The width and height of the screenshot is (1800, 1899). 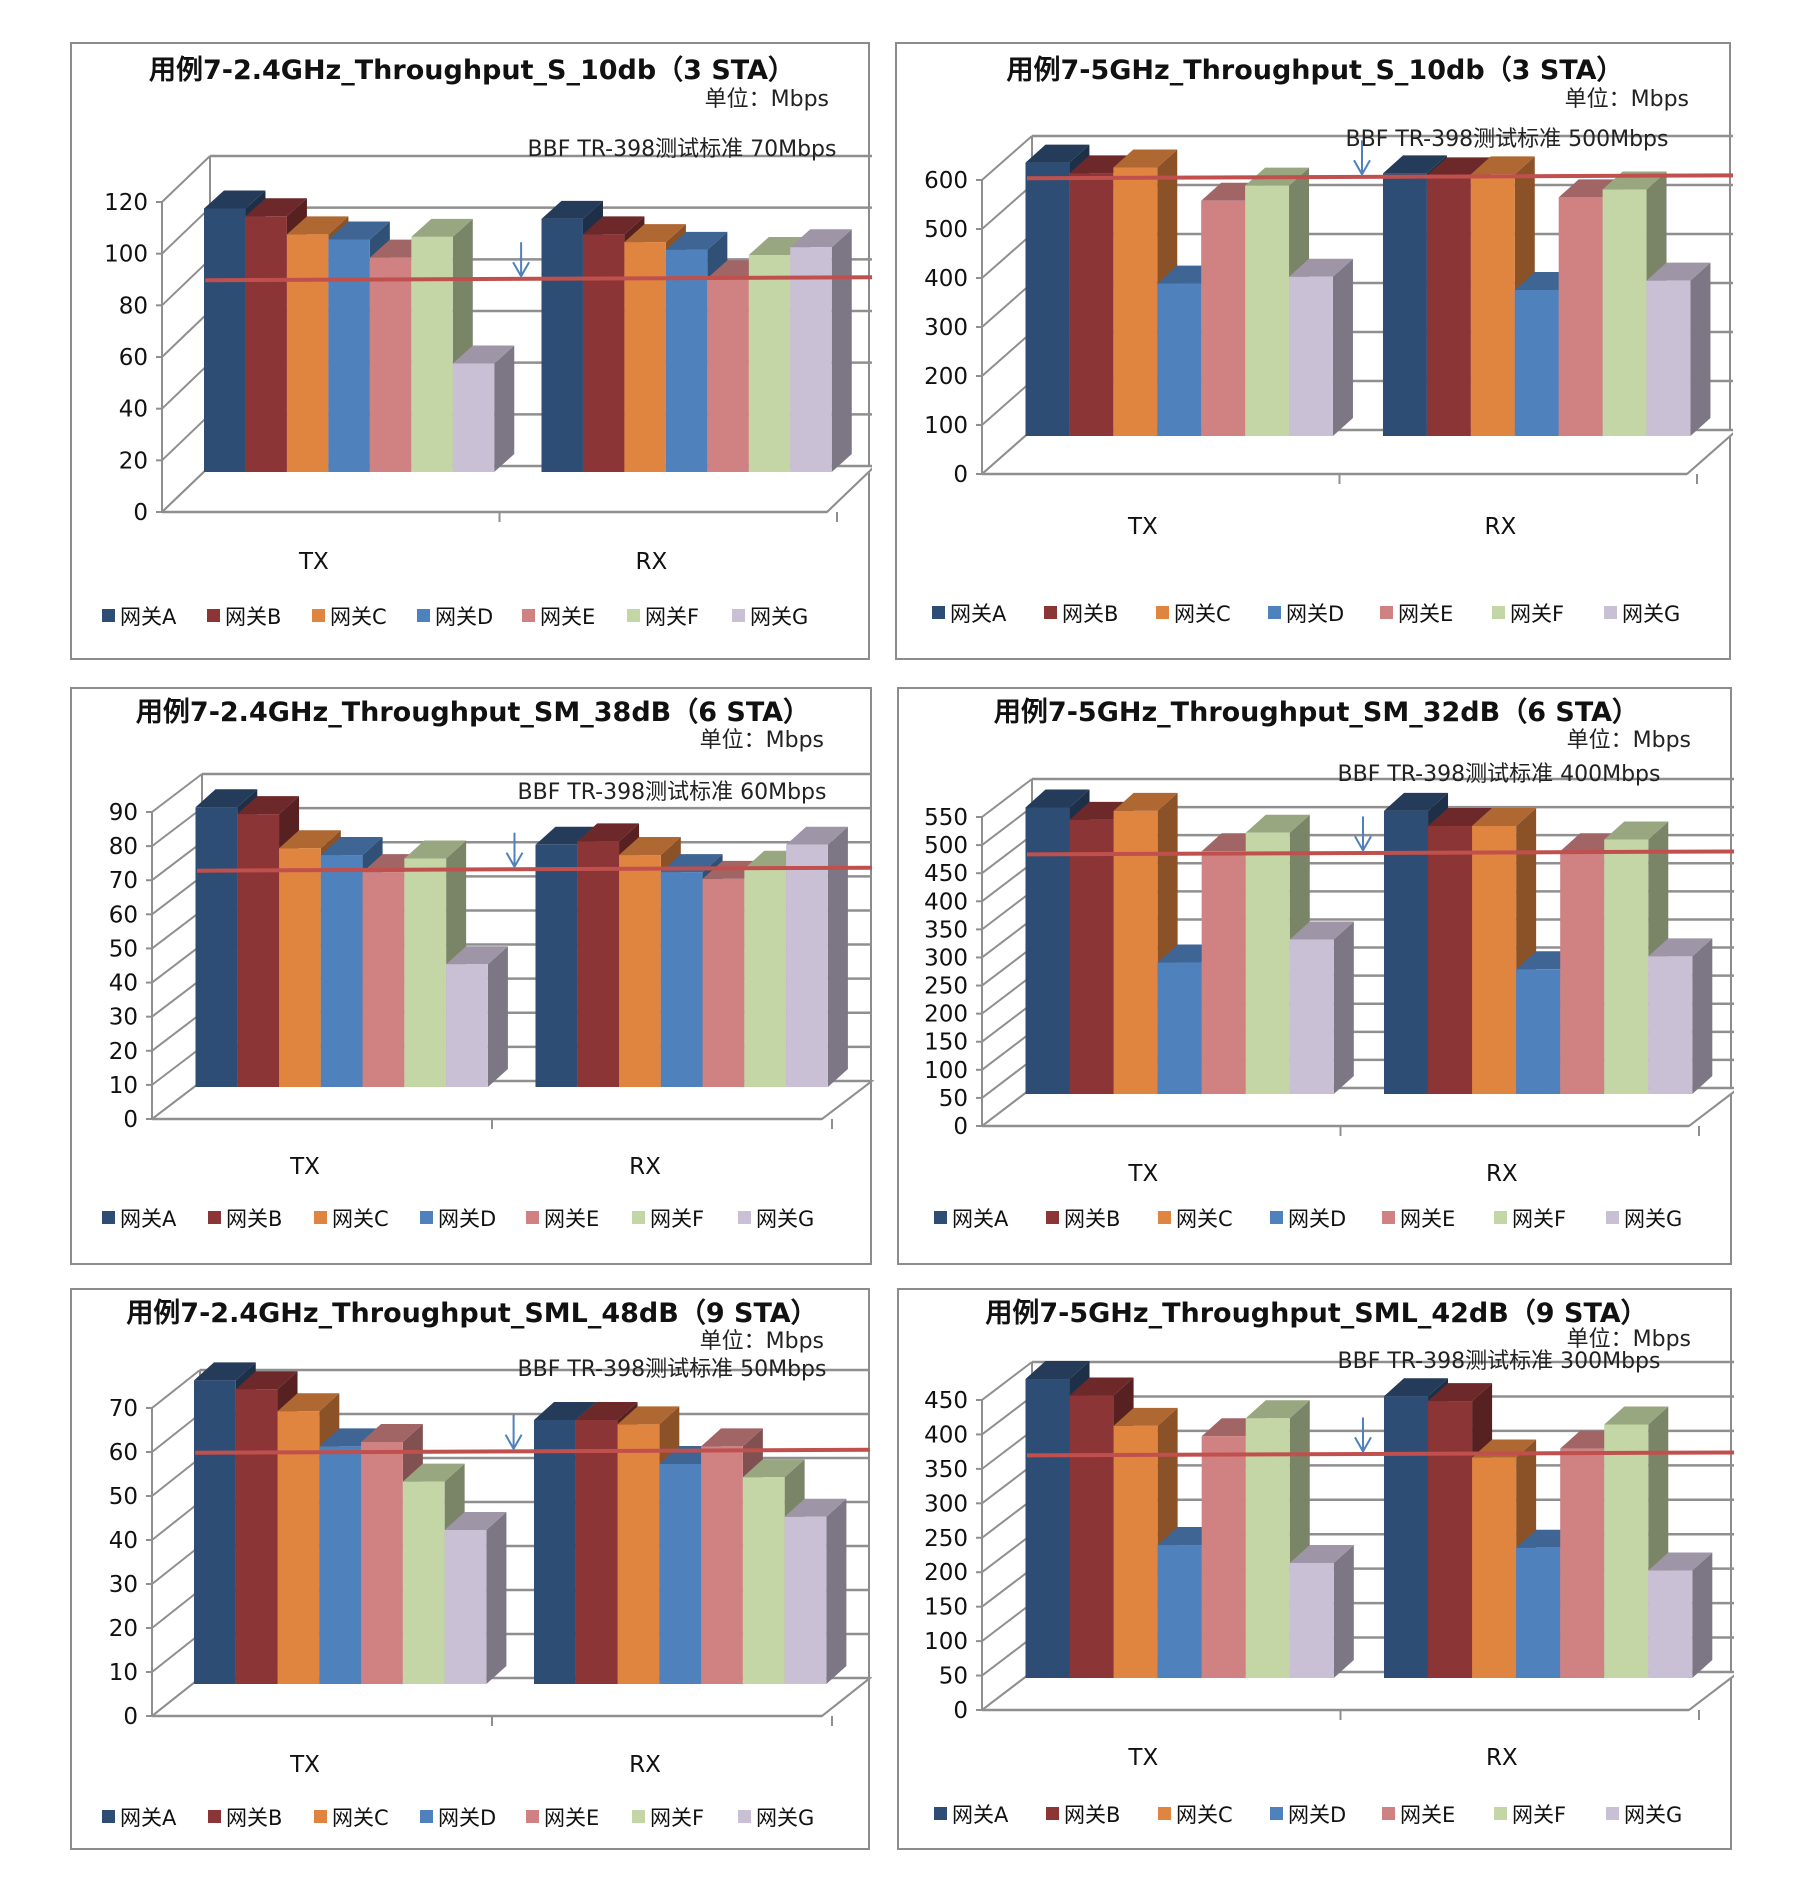 What do you see at coordinates (946, 279) in the screenshot?
I see `y-tick-label: 400` at bounding box center [946, 279].